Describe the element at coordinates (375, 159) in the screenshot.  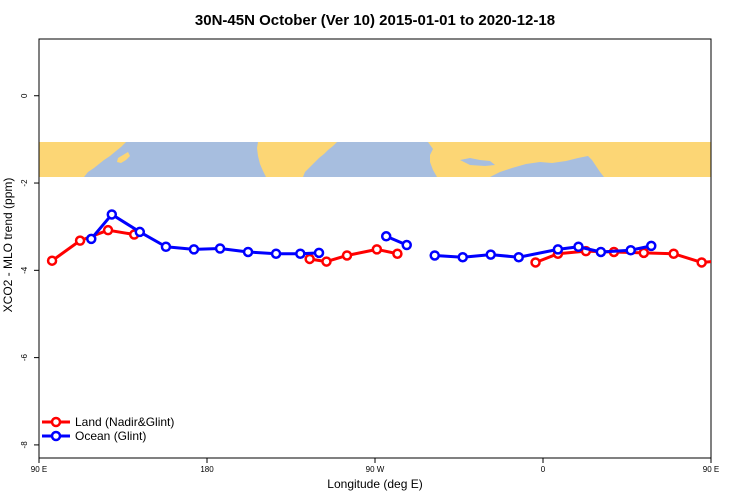
I see `world-map-band` at that location.